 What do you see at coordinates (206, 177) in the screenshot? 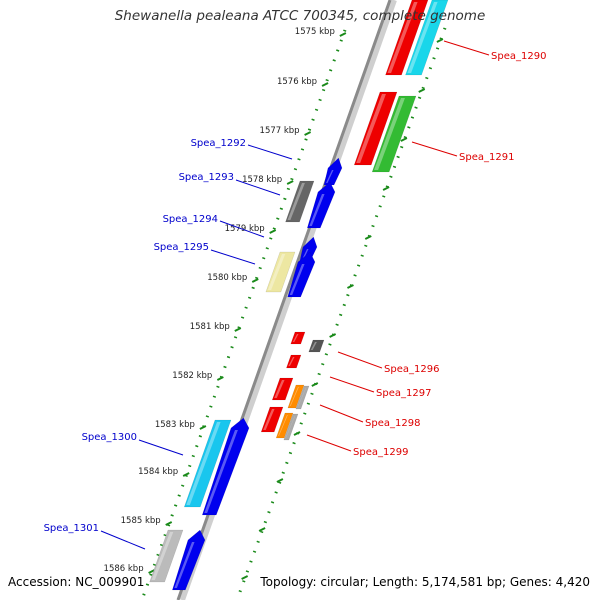
I see `gene-label-left: Spea_1293` at bounding box center [206, 177].